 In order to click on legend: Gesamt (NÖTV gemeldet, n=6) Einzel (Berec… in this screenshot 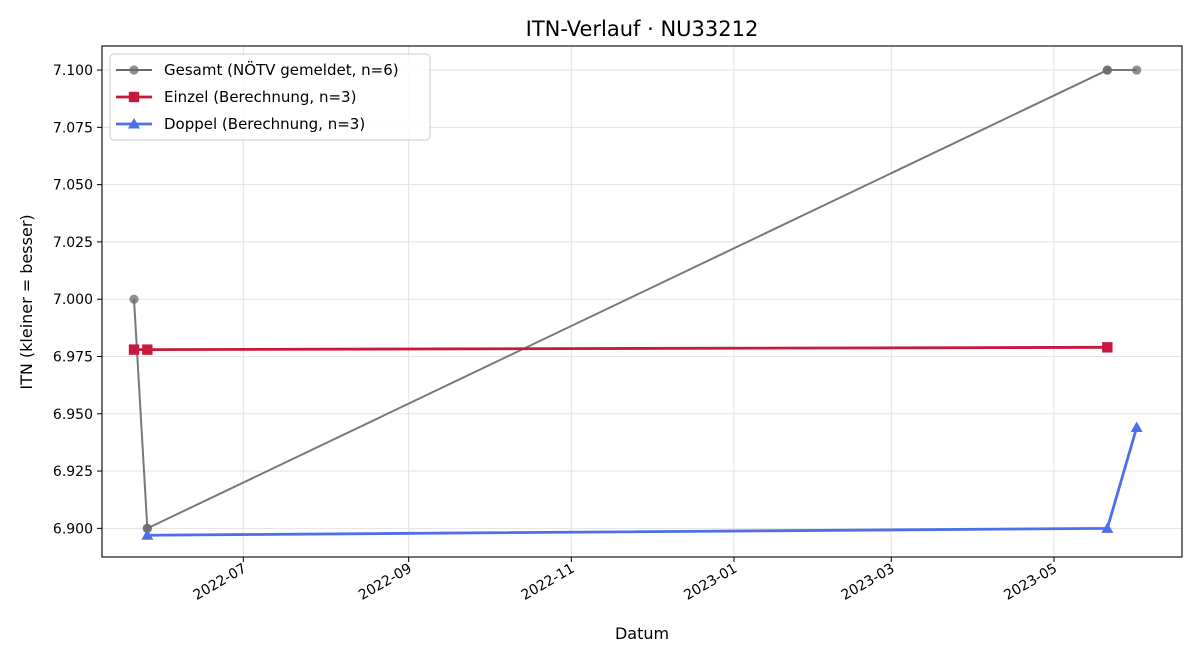, I will do `click(270, 97)`.